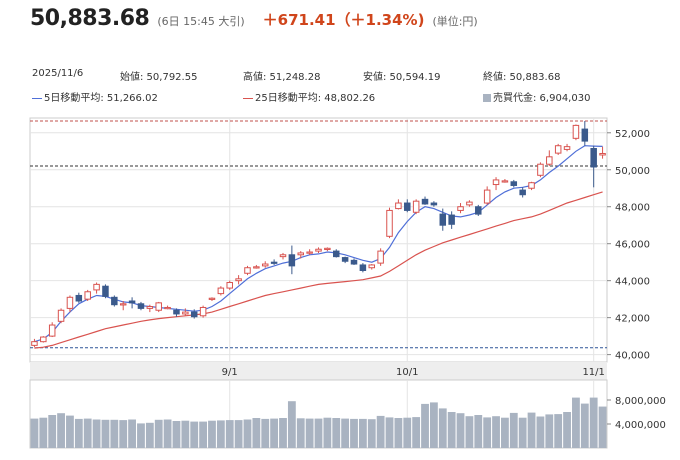 The width and height of the screenshot is (680, 460). I want to click on legend-ma25-label: 25日移動平均: 48,802.26, so click(315, 98).